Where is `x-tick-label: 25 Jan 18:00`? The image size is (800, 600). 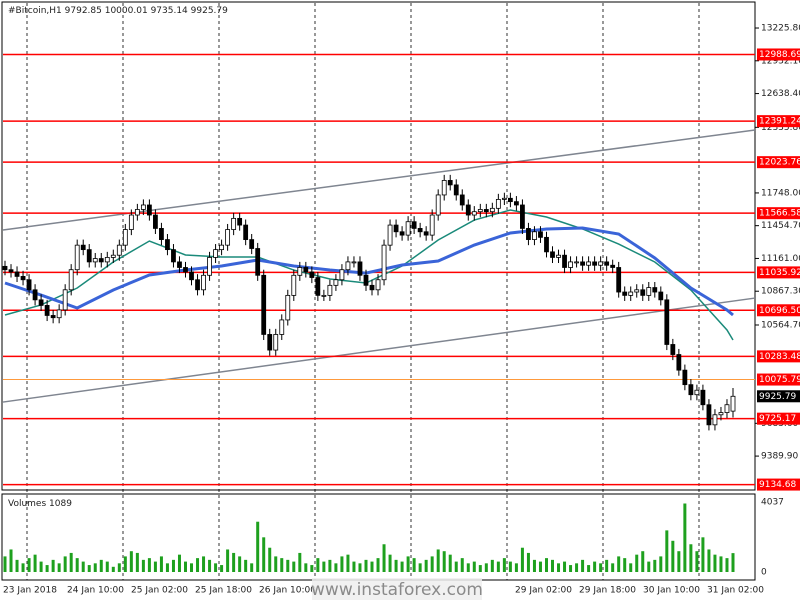 x-tick-label: 25 Jan 18:00 is located at coordinates (223, 591).